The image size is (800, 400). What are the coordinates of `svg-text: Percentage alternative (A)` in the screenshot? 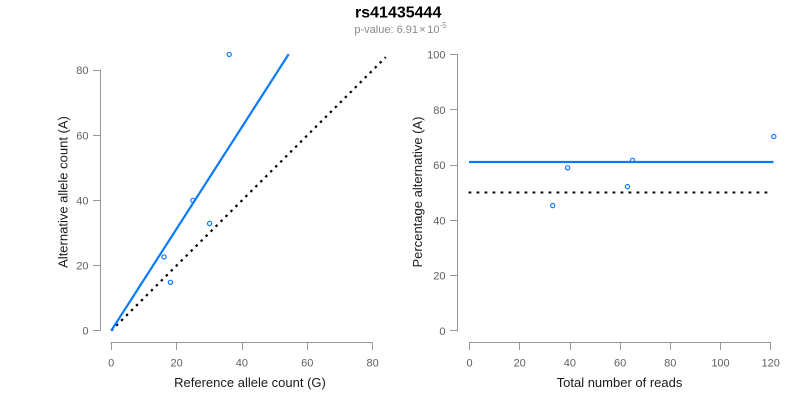 It's located at (417, 191).